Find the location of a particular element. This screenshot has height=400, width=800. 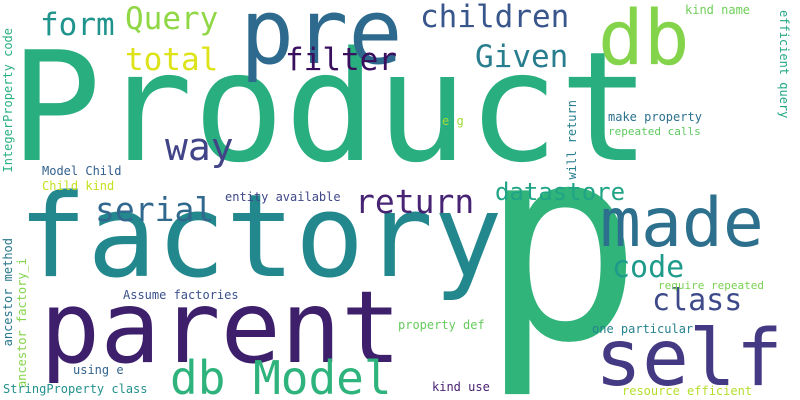

word-pre: pre is located at coordinates (321, 42).